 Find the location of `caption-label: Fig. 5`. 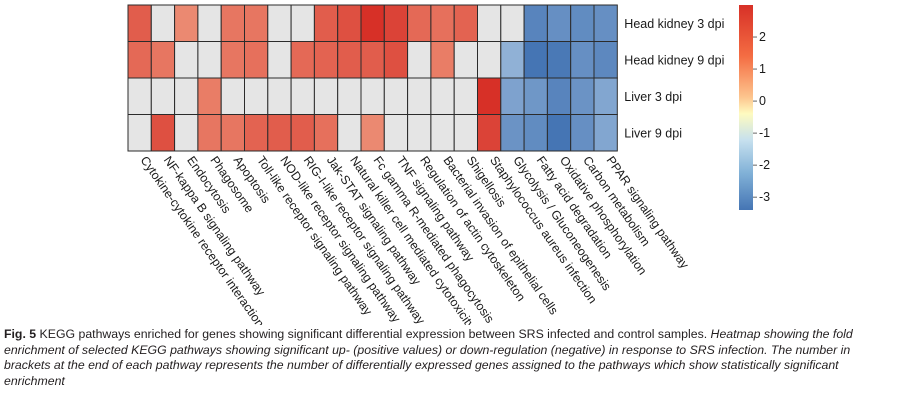

caption-label: Fig. 5 is located at coordinates (20, 334).